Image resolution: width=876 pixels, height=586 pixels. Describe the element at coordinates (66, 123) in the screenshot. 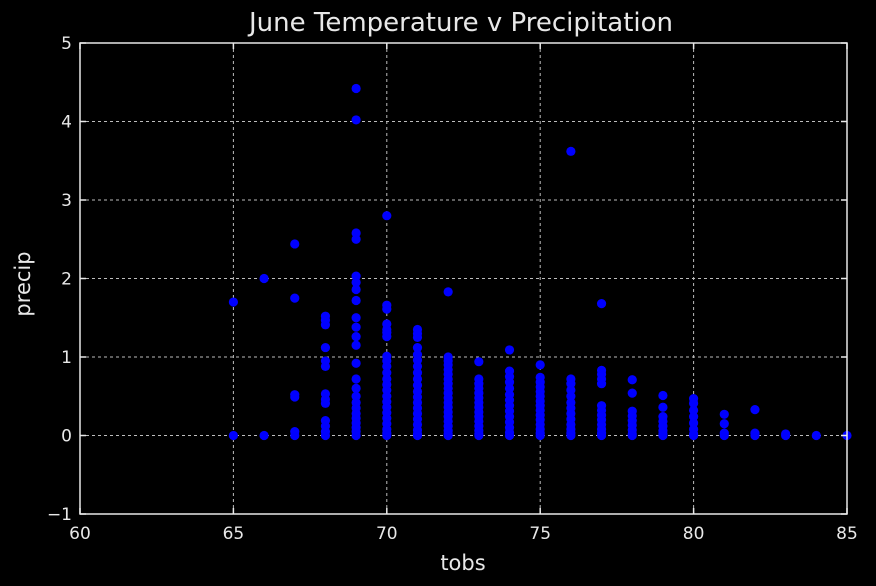

I see `y-tick-label: 4` at that location.